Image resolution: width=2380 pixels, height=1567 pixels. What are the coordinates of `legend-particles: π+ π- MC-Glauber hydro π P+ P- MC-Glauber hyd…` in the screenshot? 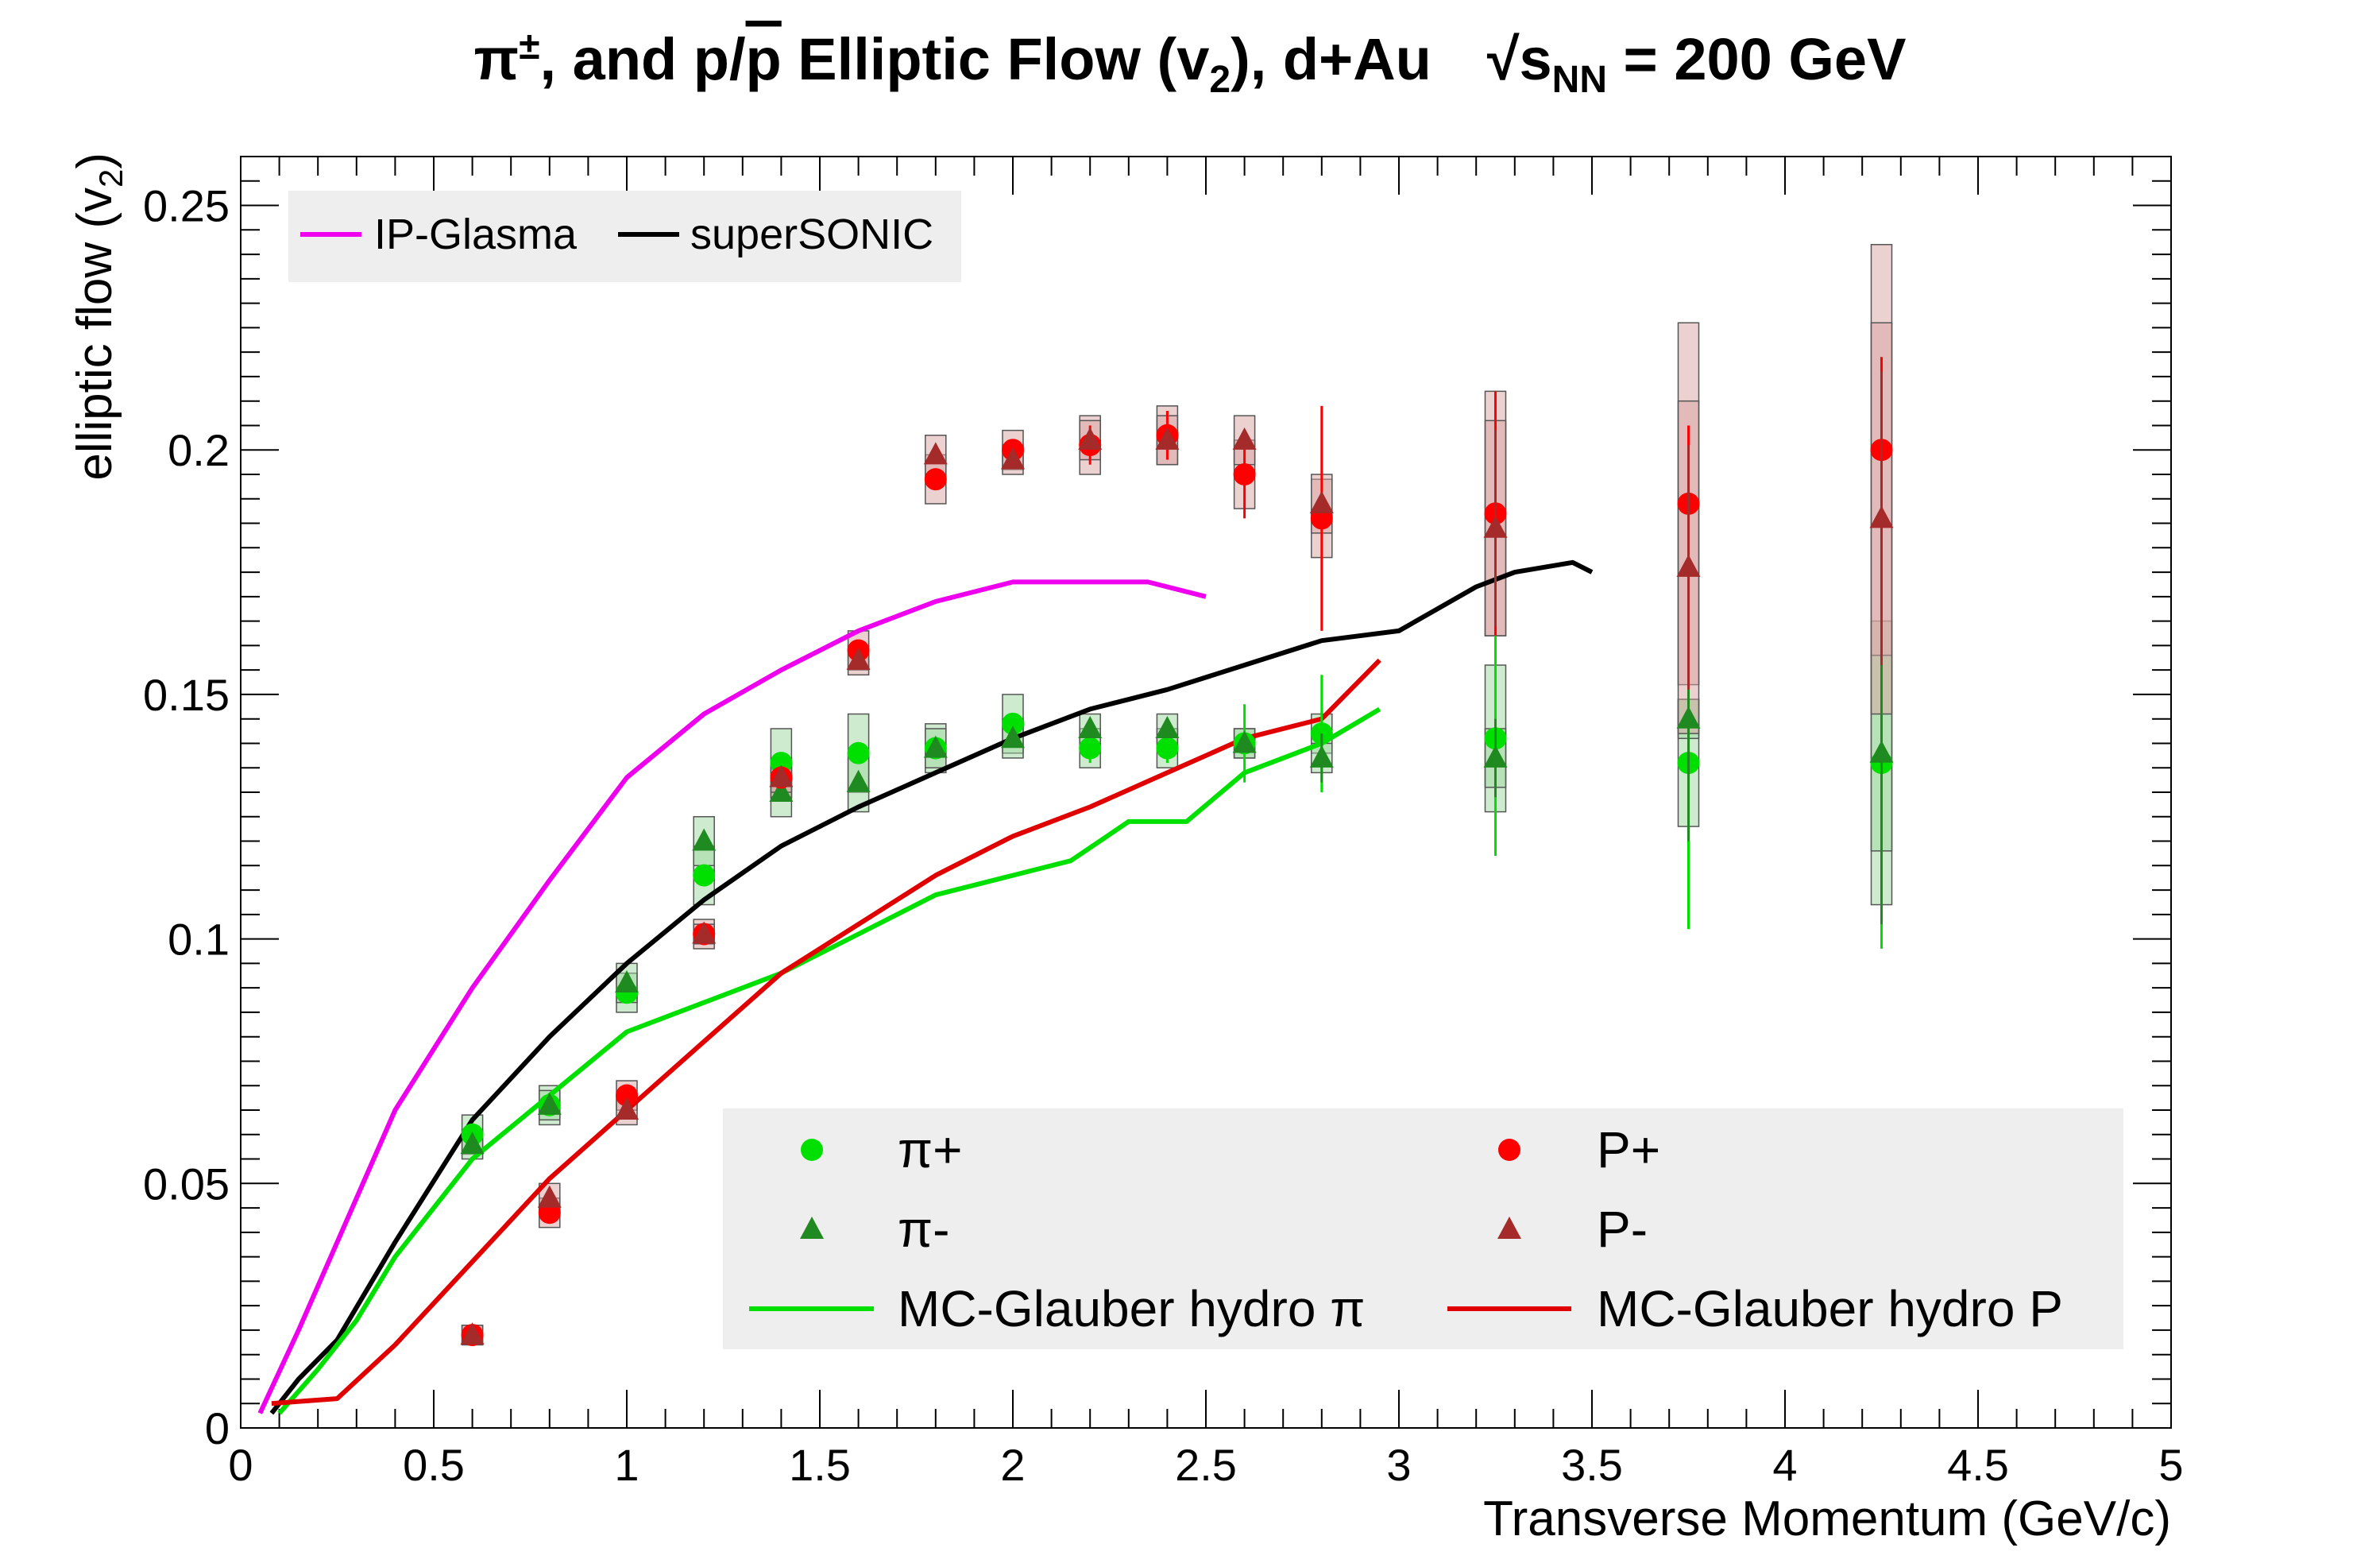 It's located at (1423, 1229).